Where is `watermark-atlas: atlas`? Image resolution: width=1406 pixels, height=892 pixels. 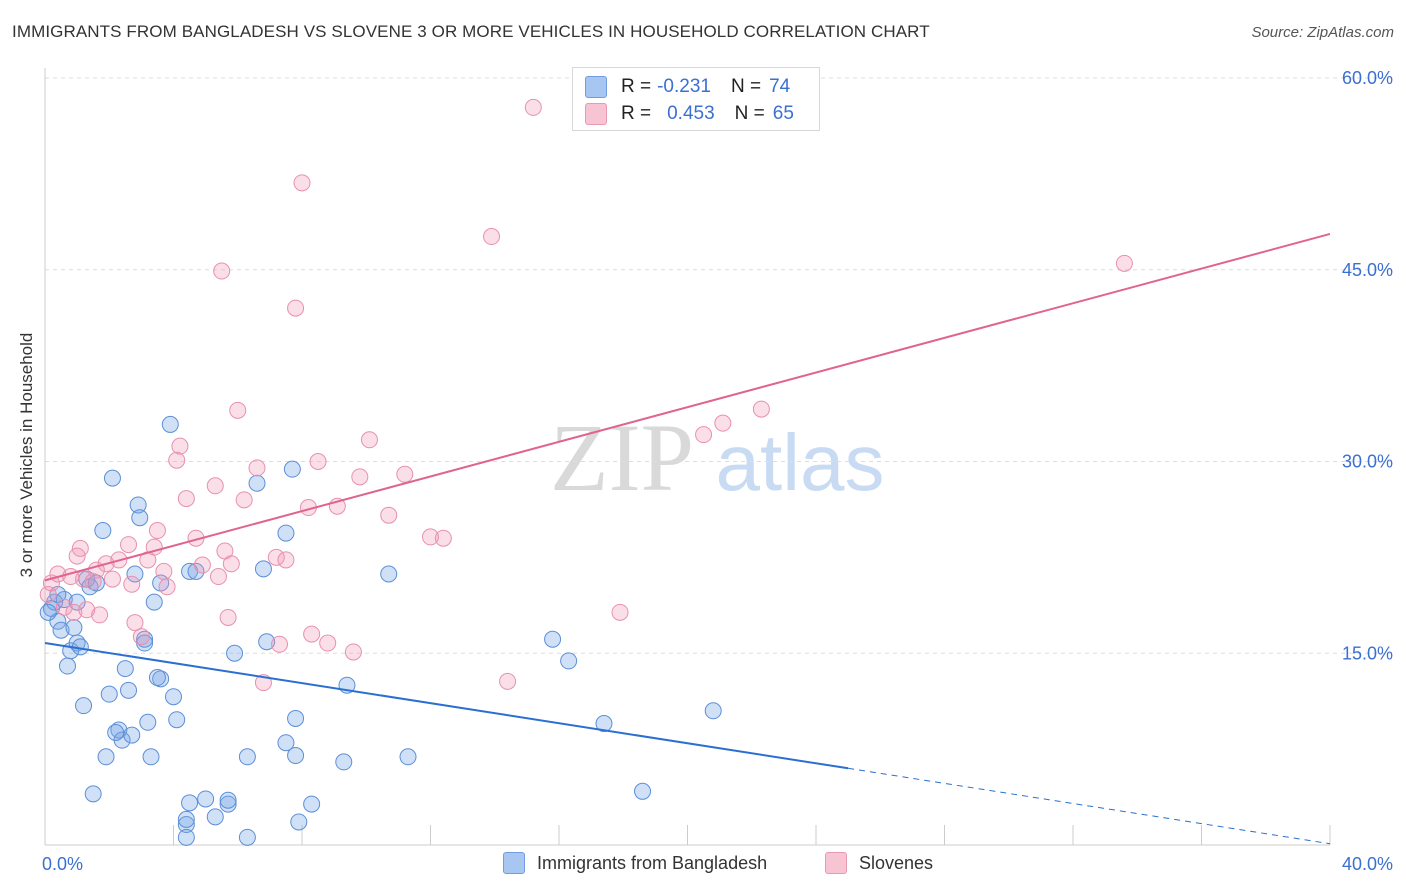 watermark-atlas: atlas is located at coordinates (800, 462).